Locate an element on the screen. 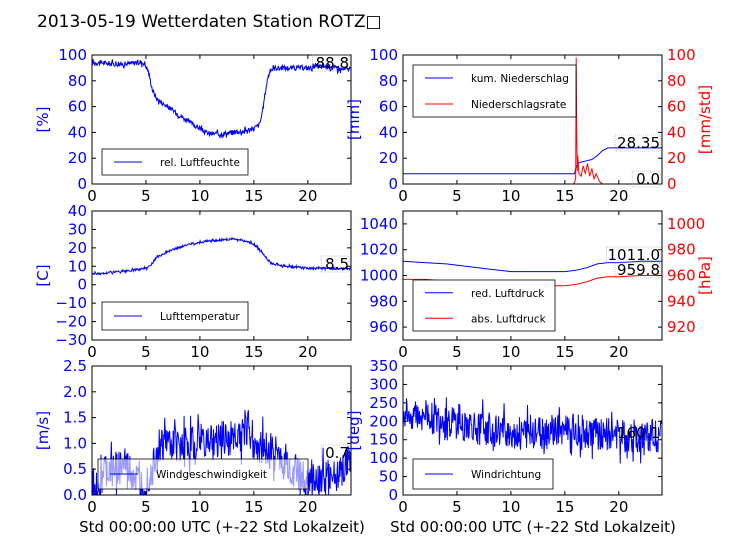 The image size is (736, 552). value-annotation: 160.1 is located at coordinates (638, 433).